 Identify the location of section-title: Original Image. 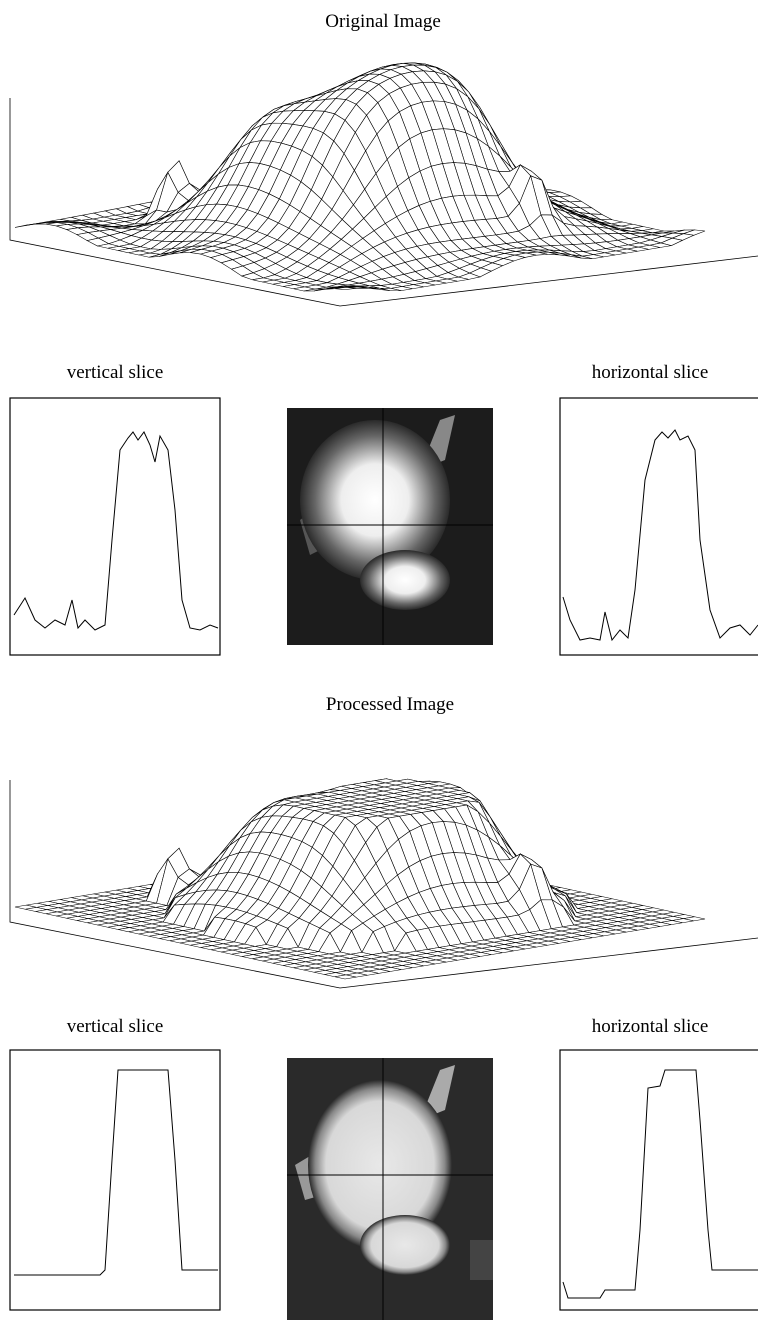
(383, 21).